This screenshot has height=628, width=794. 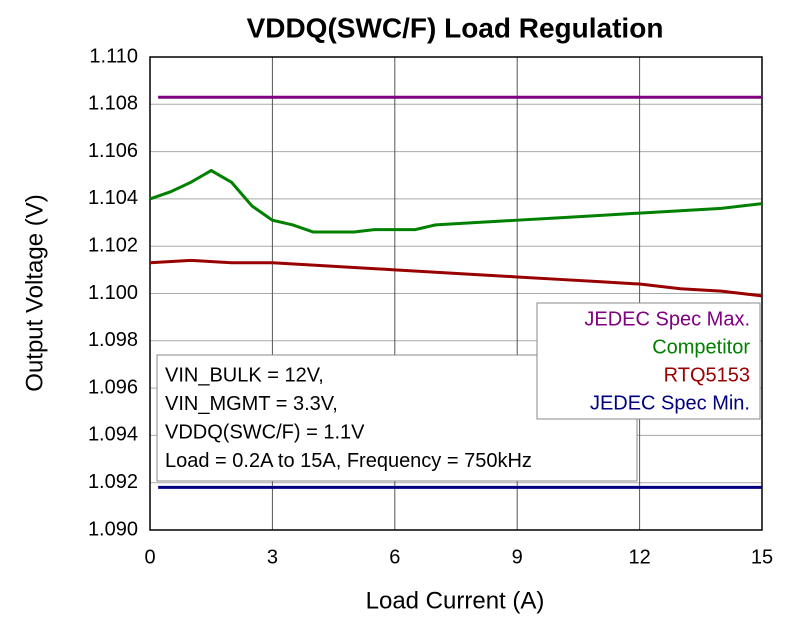 What do you see at coordinates (244, 375) in the screenshot?
I see `annotation-line: VIN_BULK = 12V,` at bounding box center [244, 375].